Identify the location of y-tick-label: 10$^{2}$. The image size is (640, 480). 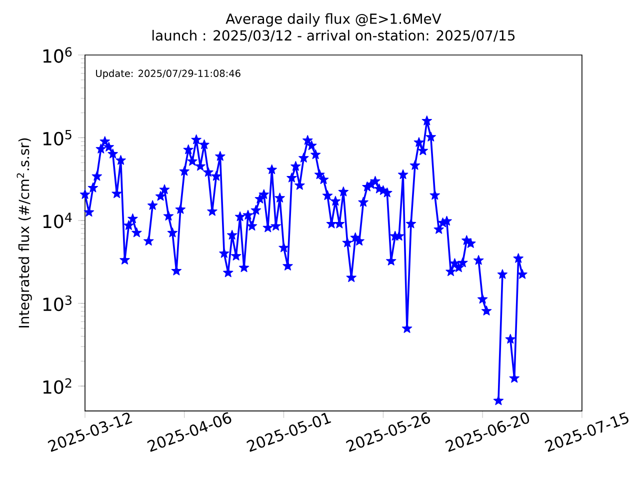
(57, 386).